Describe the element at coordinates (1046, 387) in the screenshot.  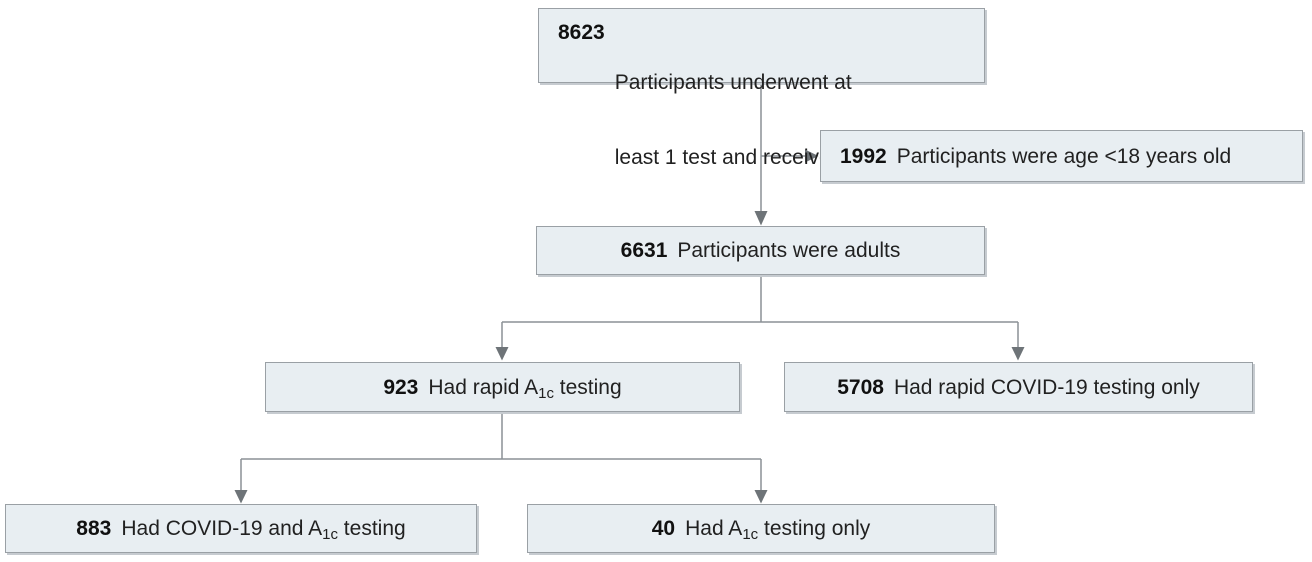
I see `label-covid-only: Had rapid COVID-19 testing only` at that location.